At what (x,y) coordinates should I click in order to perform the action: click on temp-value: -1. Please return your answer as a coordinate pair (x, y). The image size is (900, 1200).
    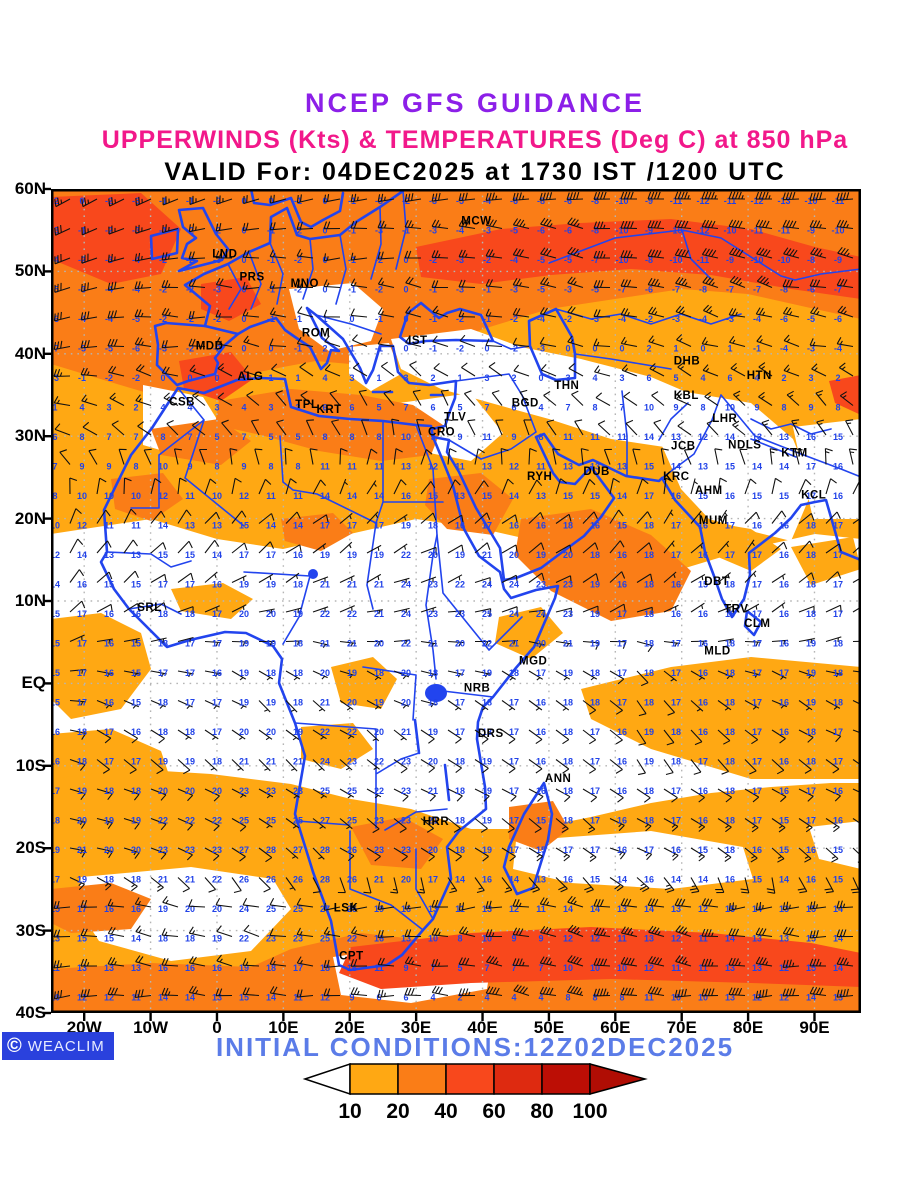
    Looking at the image, I should click on (352, 231).